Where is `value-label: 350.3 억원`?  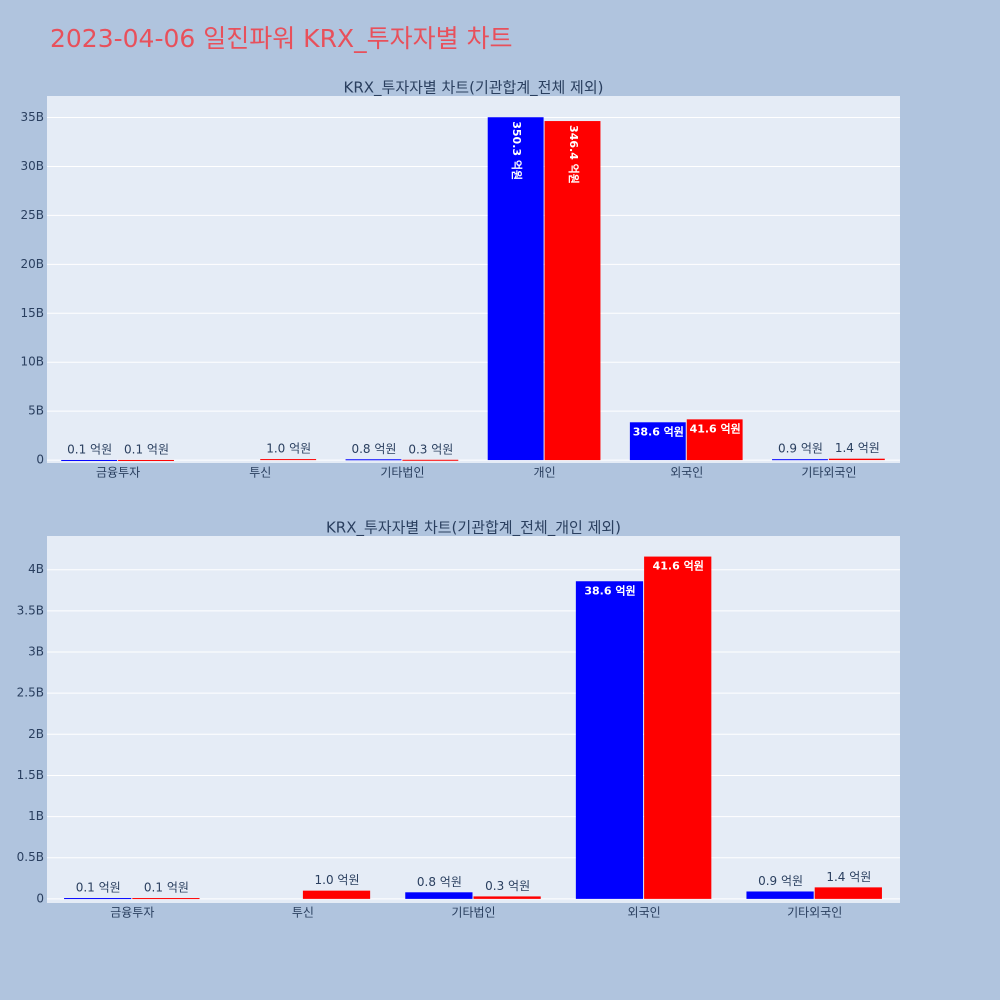
value-label: 350.3 억원 is located at coordinates (517, 150).